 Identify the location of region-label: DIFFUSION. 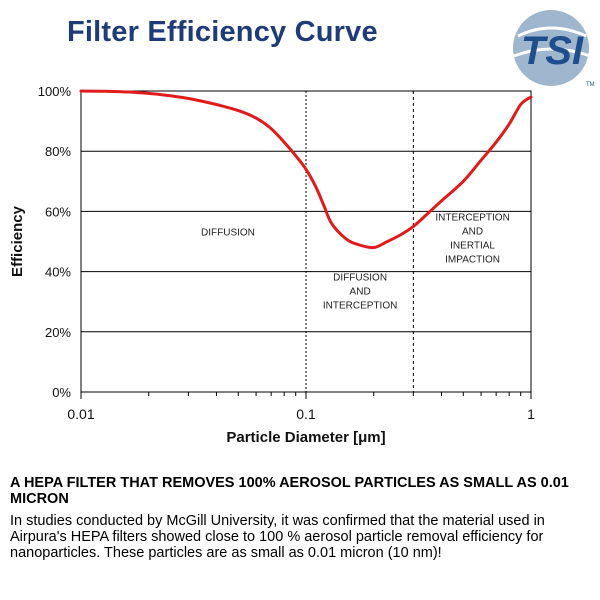
(228, 232).